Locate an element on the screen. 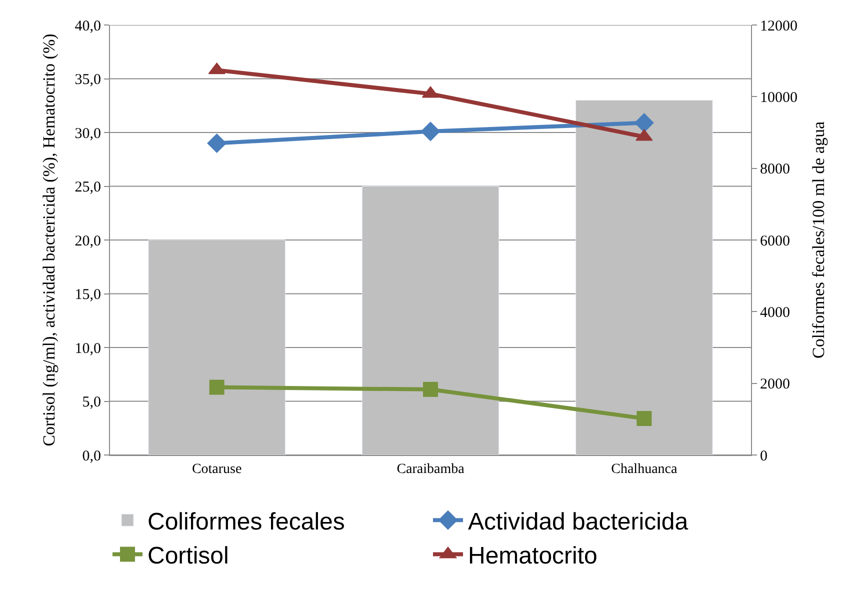 The width and height of the screenshot is (846, 589). y-tick-label: 25,0 is located at coordinates (87, 188).